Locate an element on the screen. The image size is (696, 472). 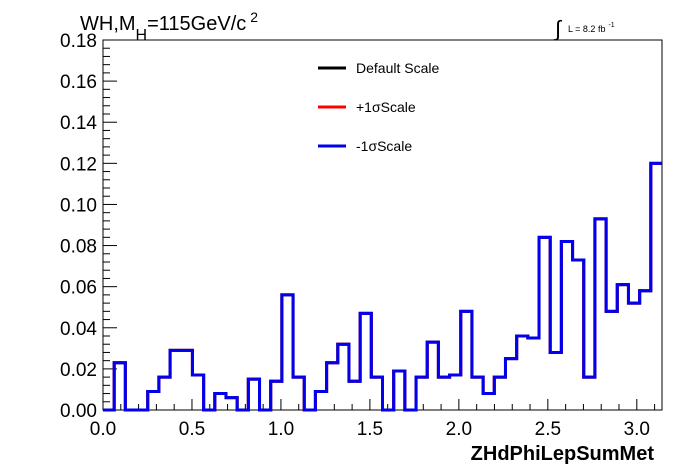
chart-title: WH,MH=115GeV/c 2 is located at coordinates (169, 26).